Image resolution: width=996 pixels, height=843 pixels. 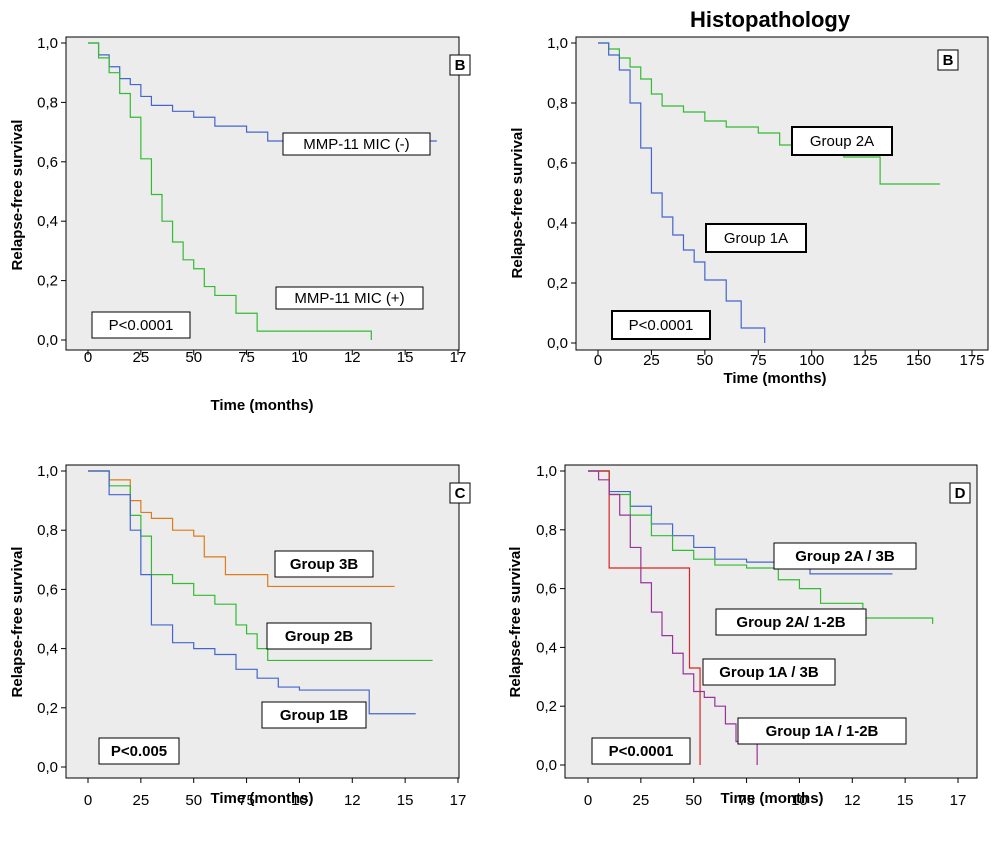 What do you see at coordinates (770, 19) in the screenshot?
I see `figure-title: Histopathology` at bounding box center [770, 19].